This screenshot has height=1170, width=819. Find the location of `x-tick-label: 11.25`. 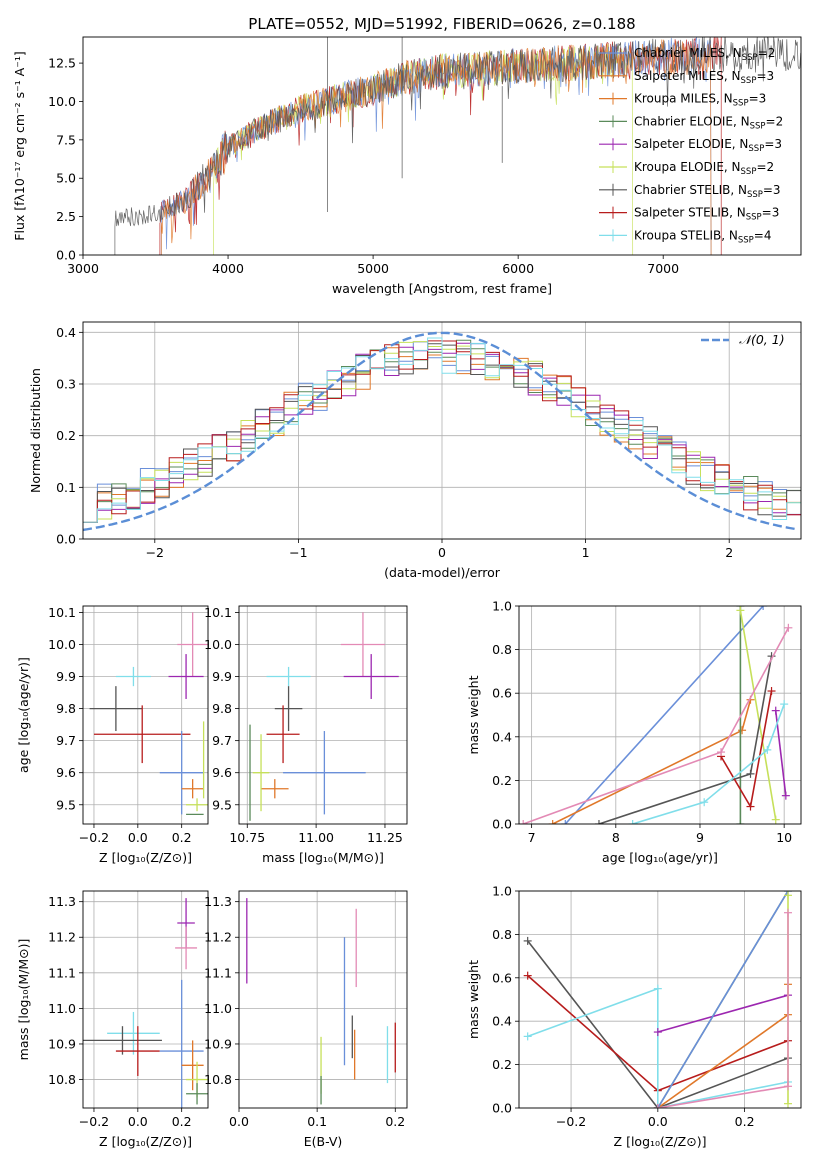

x-tick-label: 11.25 is located at coordinates (385, 837).